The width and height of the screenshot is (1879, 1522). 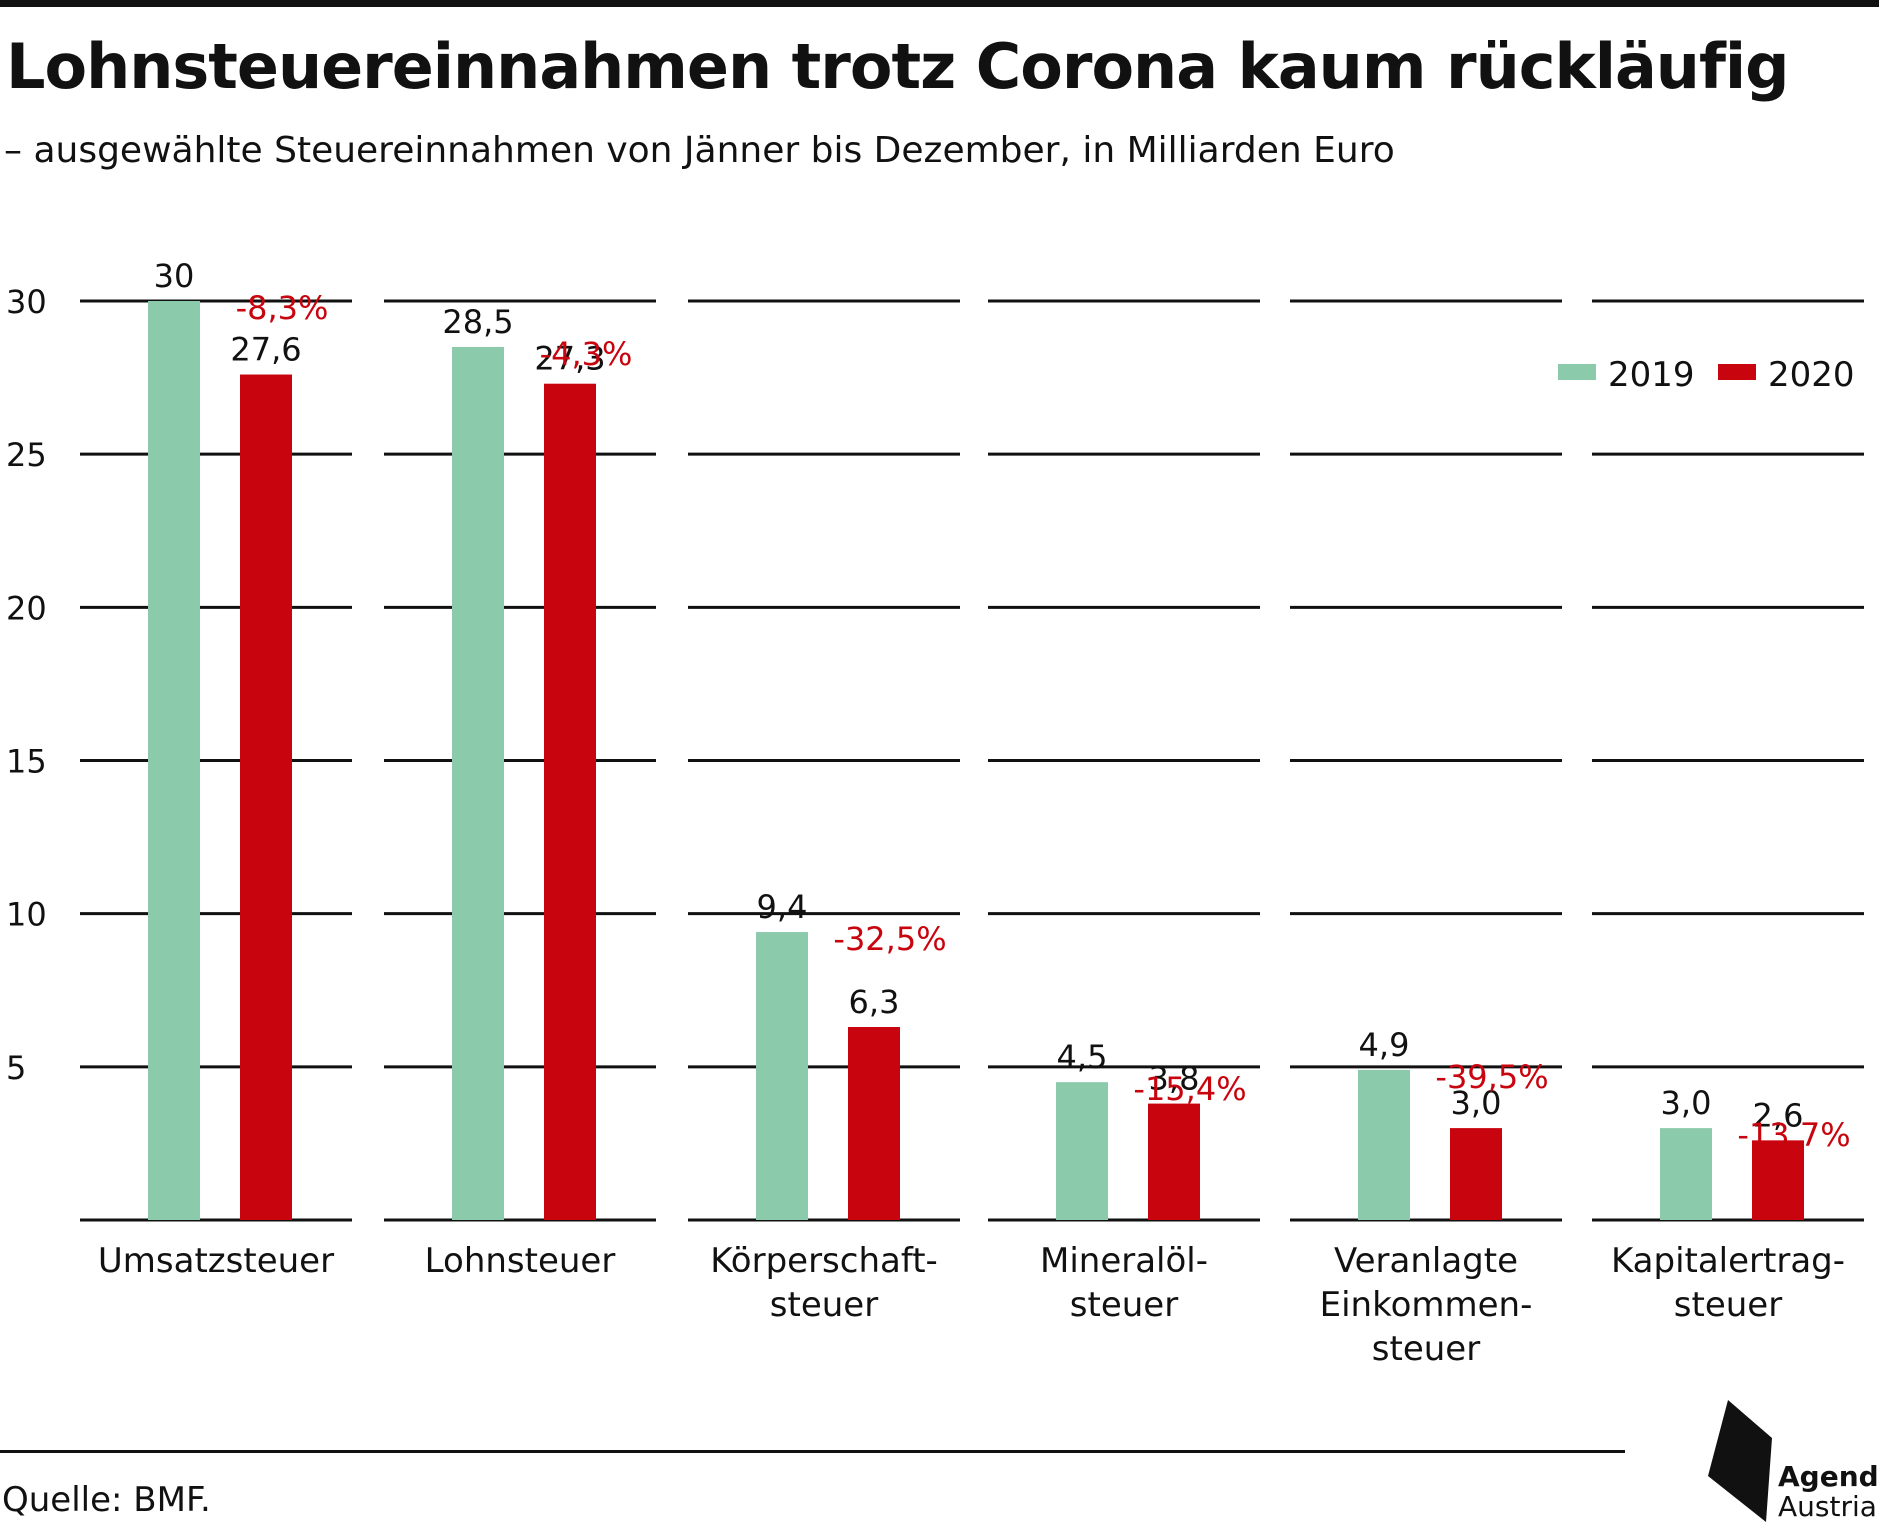 What do you see at coordinates (1577, 372) in the screenshot?
I see `legend-swatch-2019` at bounding box center [1577, 372].